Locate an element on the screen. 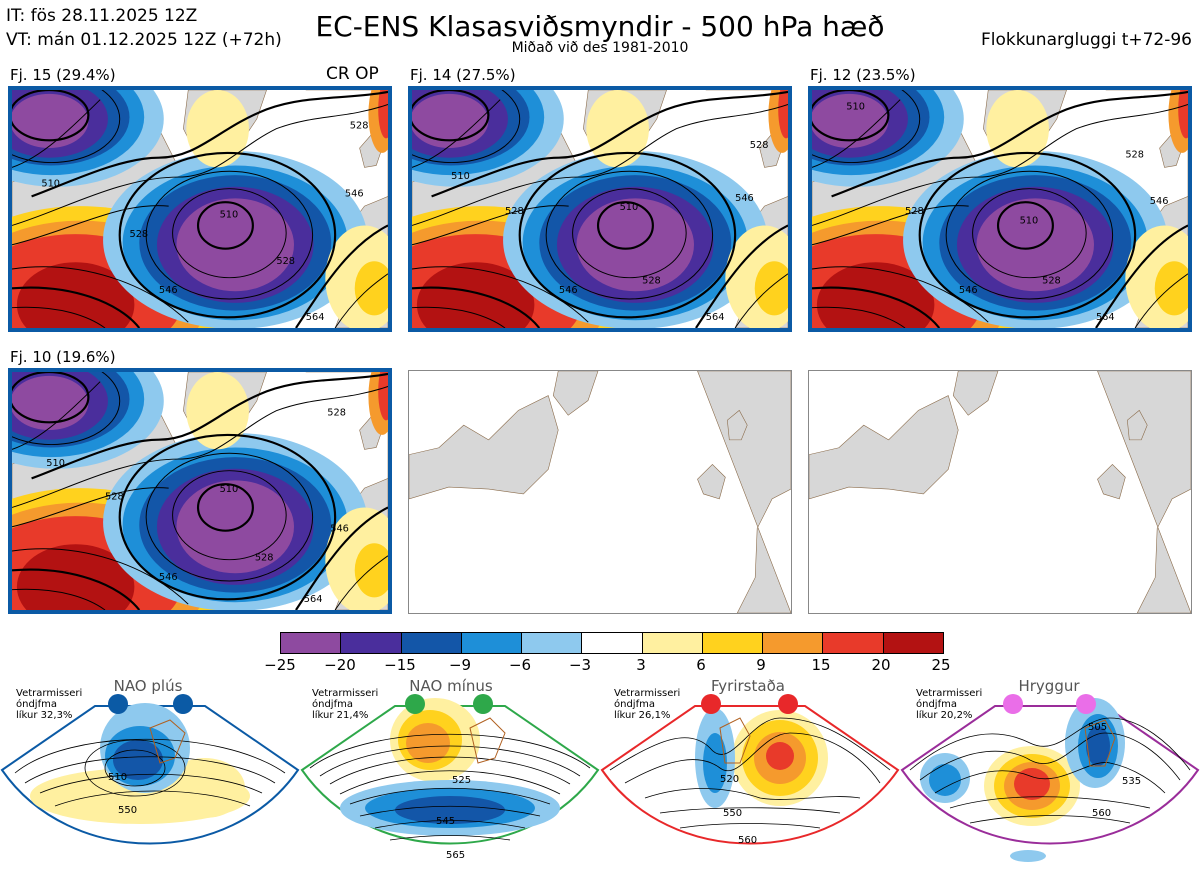 The width and height of the screenshot is (1200, 871). colorbar-tick: −25 is located at coordinates (280, 665).